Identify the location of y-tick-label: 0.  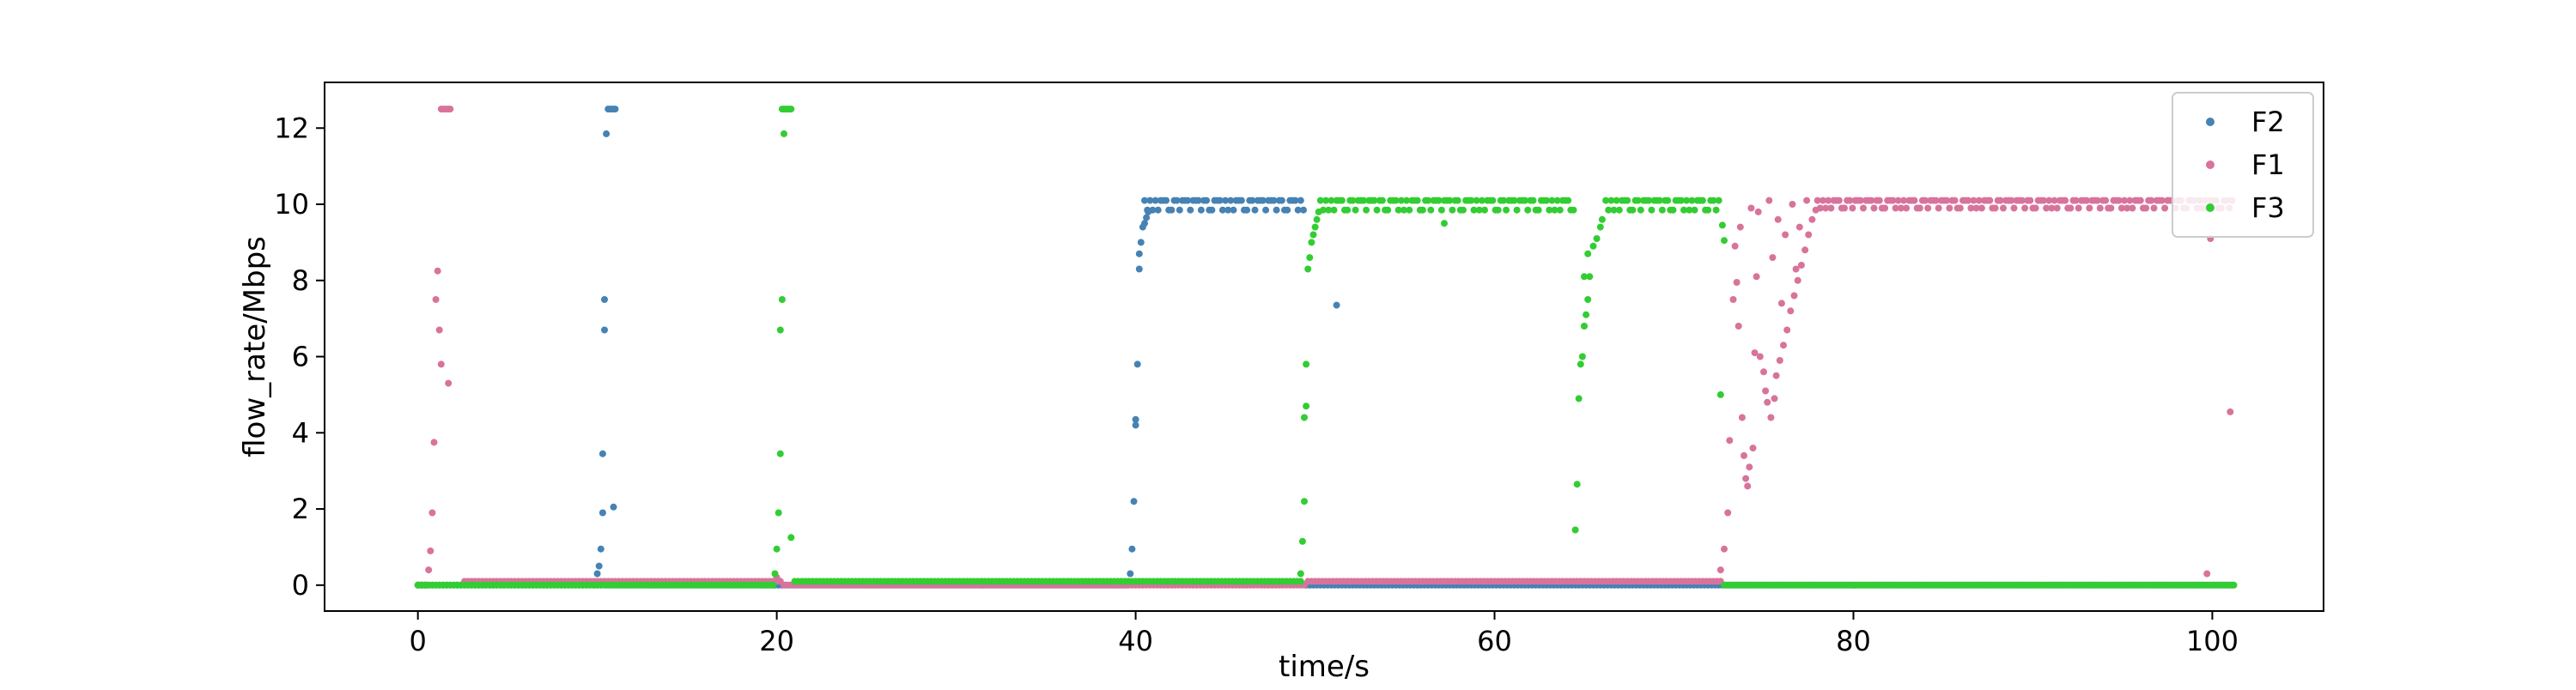
(301, 585).